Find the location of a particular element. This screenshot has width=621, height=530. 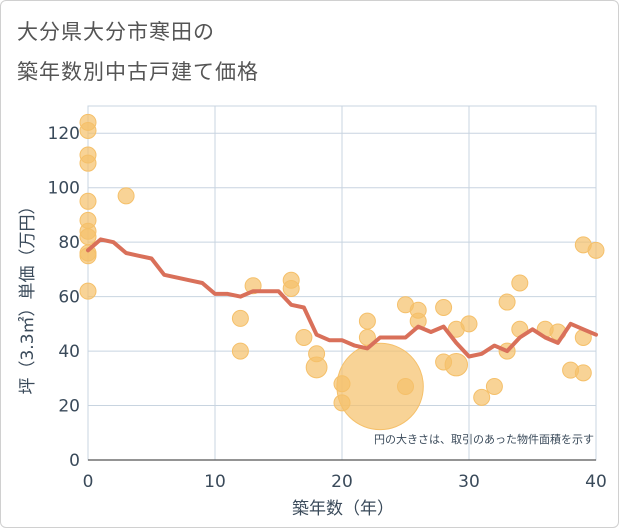

x-tick-label: 40 is located at coordinates (596, 482).